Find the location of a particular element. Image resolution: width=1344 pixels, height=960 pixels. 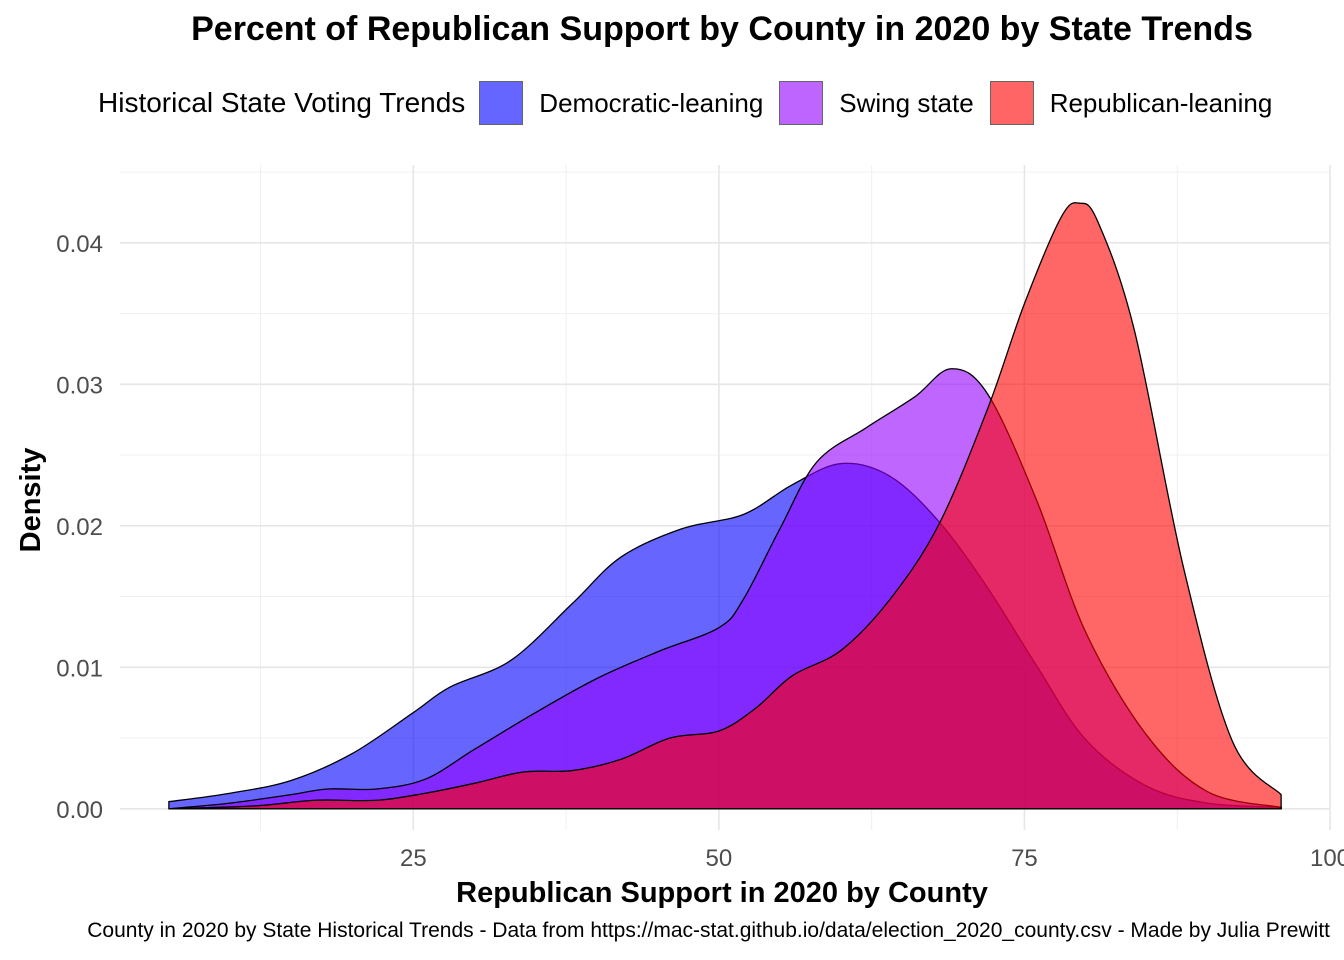

legend-key-republican is located at coordinates (1011, 103).